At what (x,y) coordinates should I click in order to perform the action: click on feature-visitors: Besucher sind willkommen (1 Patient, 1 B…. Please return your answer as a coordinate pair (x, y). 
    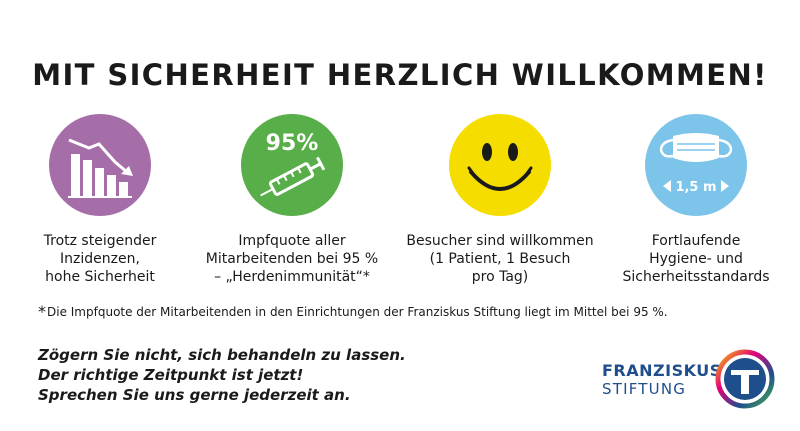
    Looking at the image, I should click on (500, 200).